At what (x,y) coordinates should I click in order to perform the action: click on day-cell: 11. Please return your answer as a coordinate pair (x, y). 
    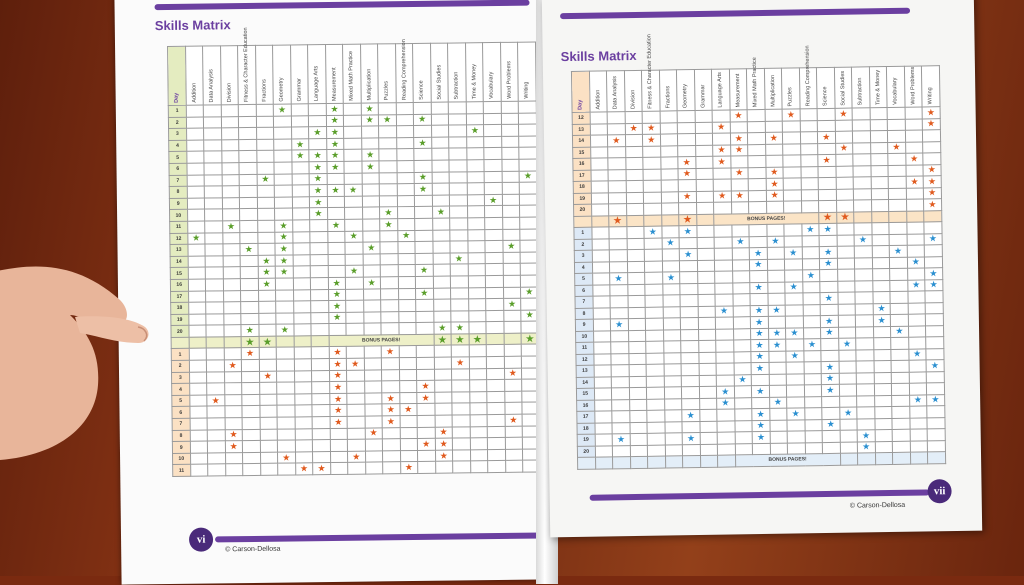
    Looking at the image, I should click on (584, 348).